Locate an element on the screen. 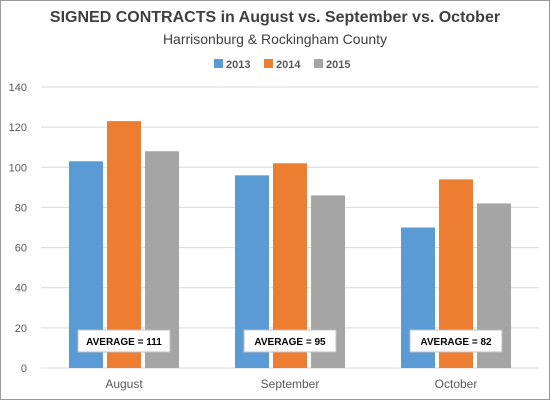 The width and height of the screenshot is (550, 400). average-label: AVERAGE = 111 is located at coordinates (124, 342).